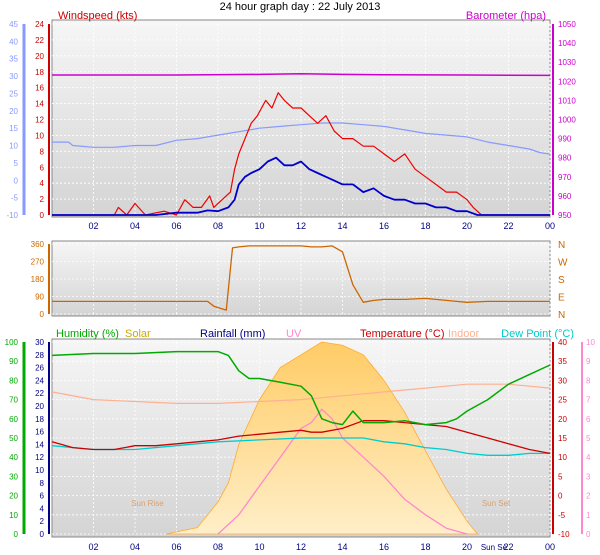 This screenshot has height=555, width=600. What do you see at coordinates (567, 120) in the screenshot?
I see `barometer-axis-tick-label: 1000` at bounding box center [567, 120].